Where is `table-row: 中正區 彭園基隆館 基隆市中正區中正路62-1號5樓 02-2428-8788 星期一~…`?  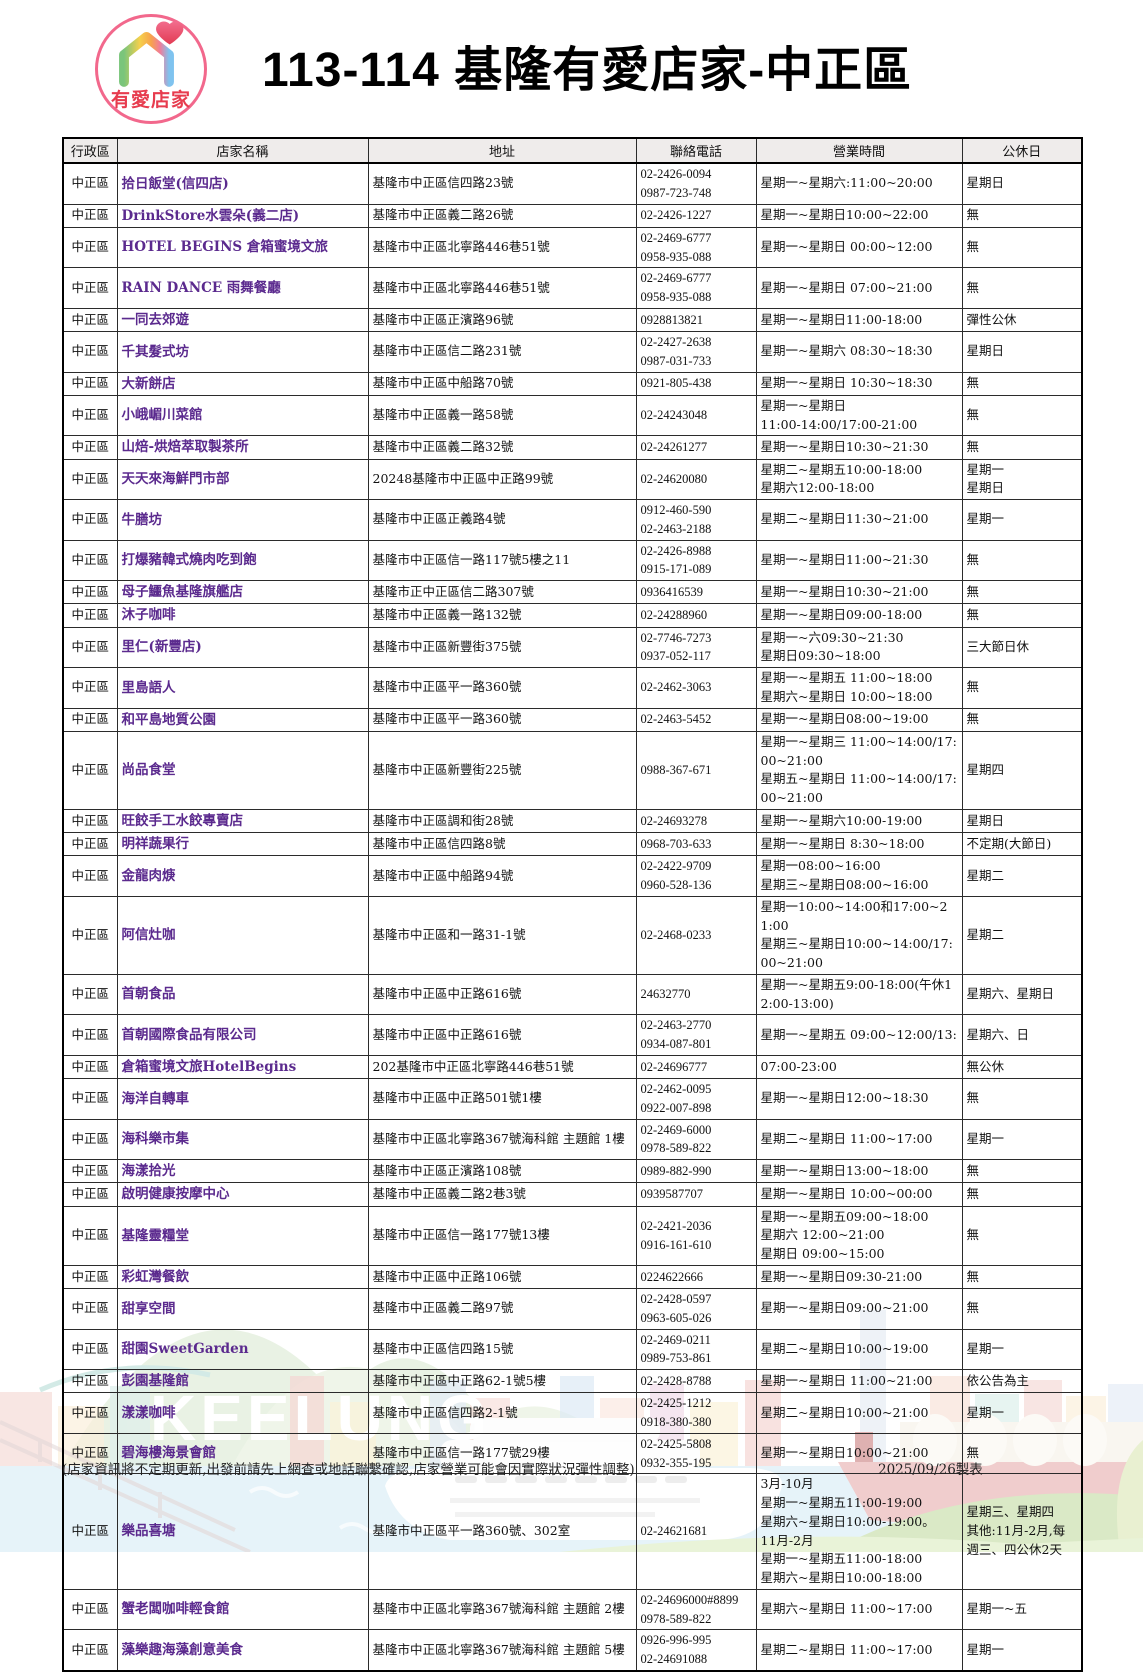
table-row: 中正區 彭園基隆館 基隆市中正區中正路62-1號5樓 02-2428-8788 星期一~… is located at coordinates (572, 1381).